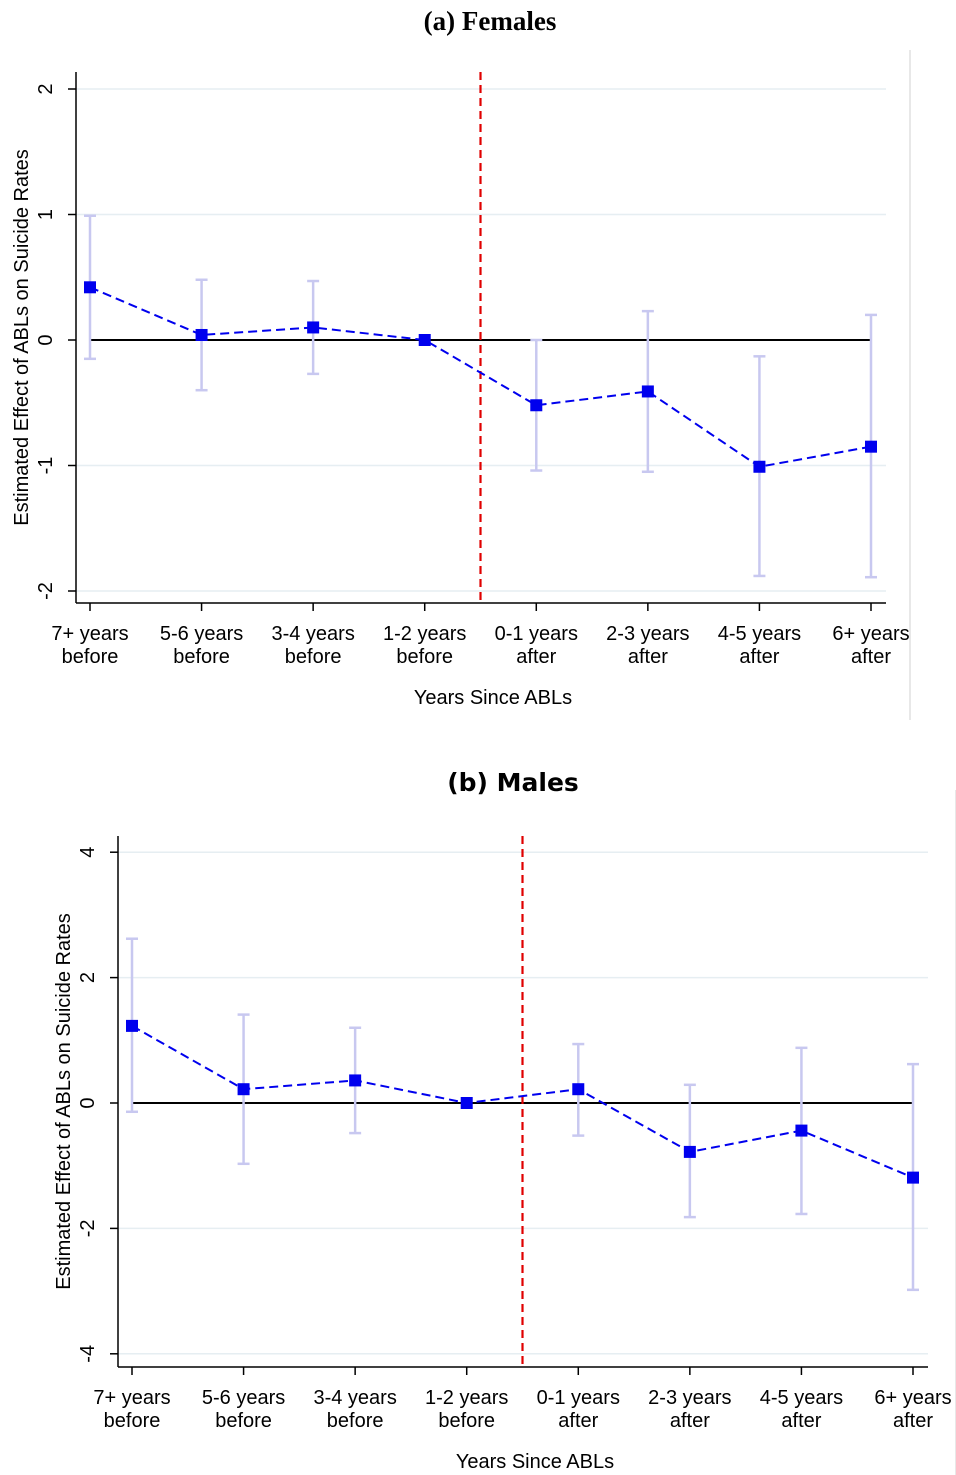 This screenshot has height=1475, width=956. Describe the element at coordinates (46, 591) in the screenshot. I see `y-tick-label-0: -2` at that location.